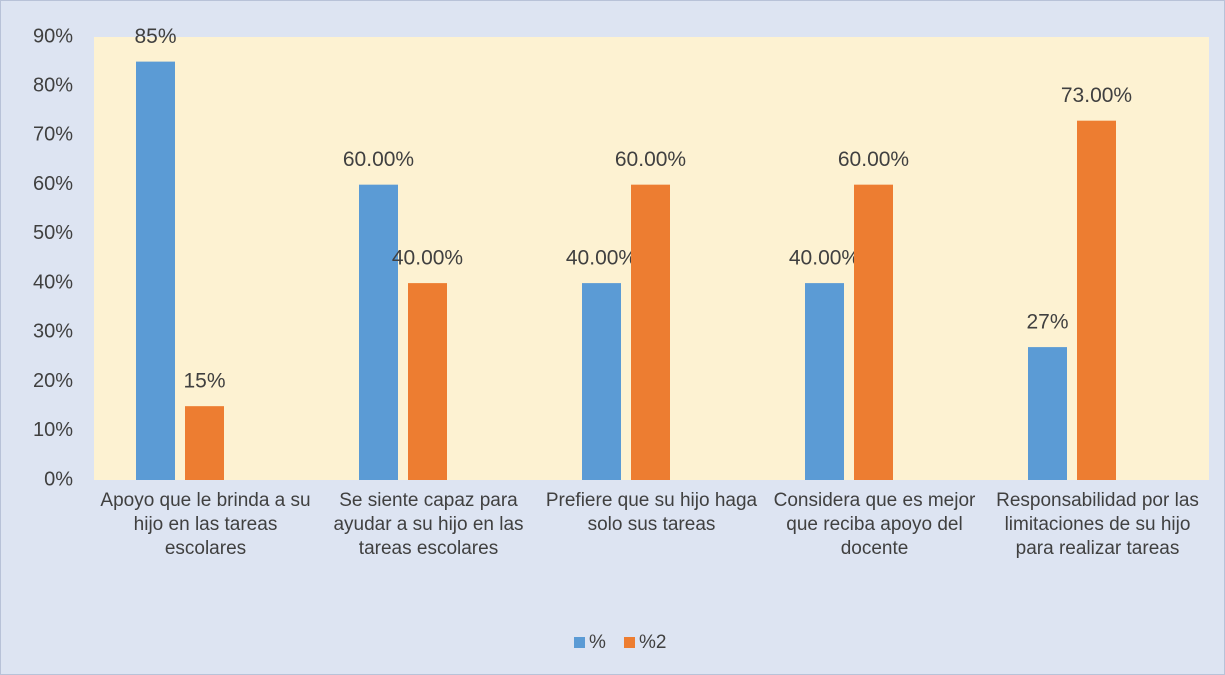  What do you see at coordinates (53, 381) in the screenshot?
I see `y-tick-label: 20%` at bounding box center [53, 381].